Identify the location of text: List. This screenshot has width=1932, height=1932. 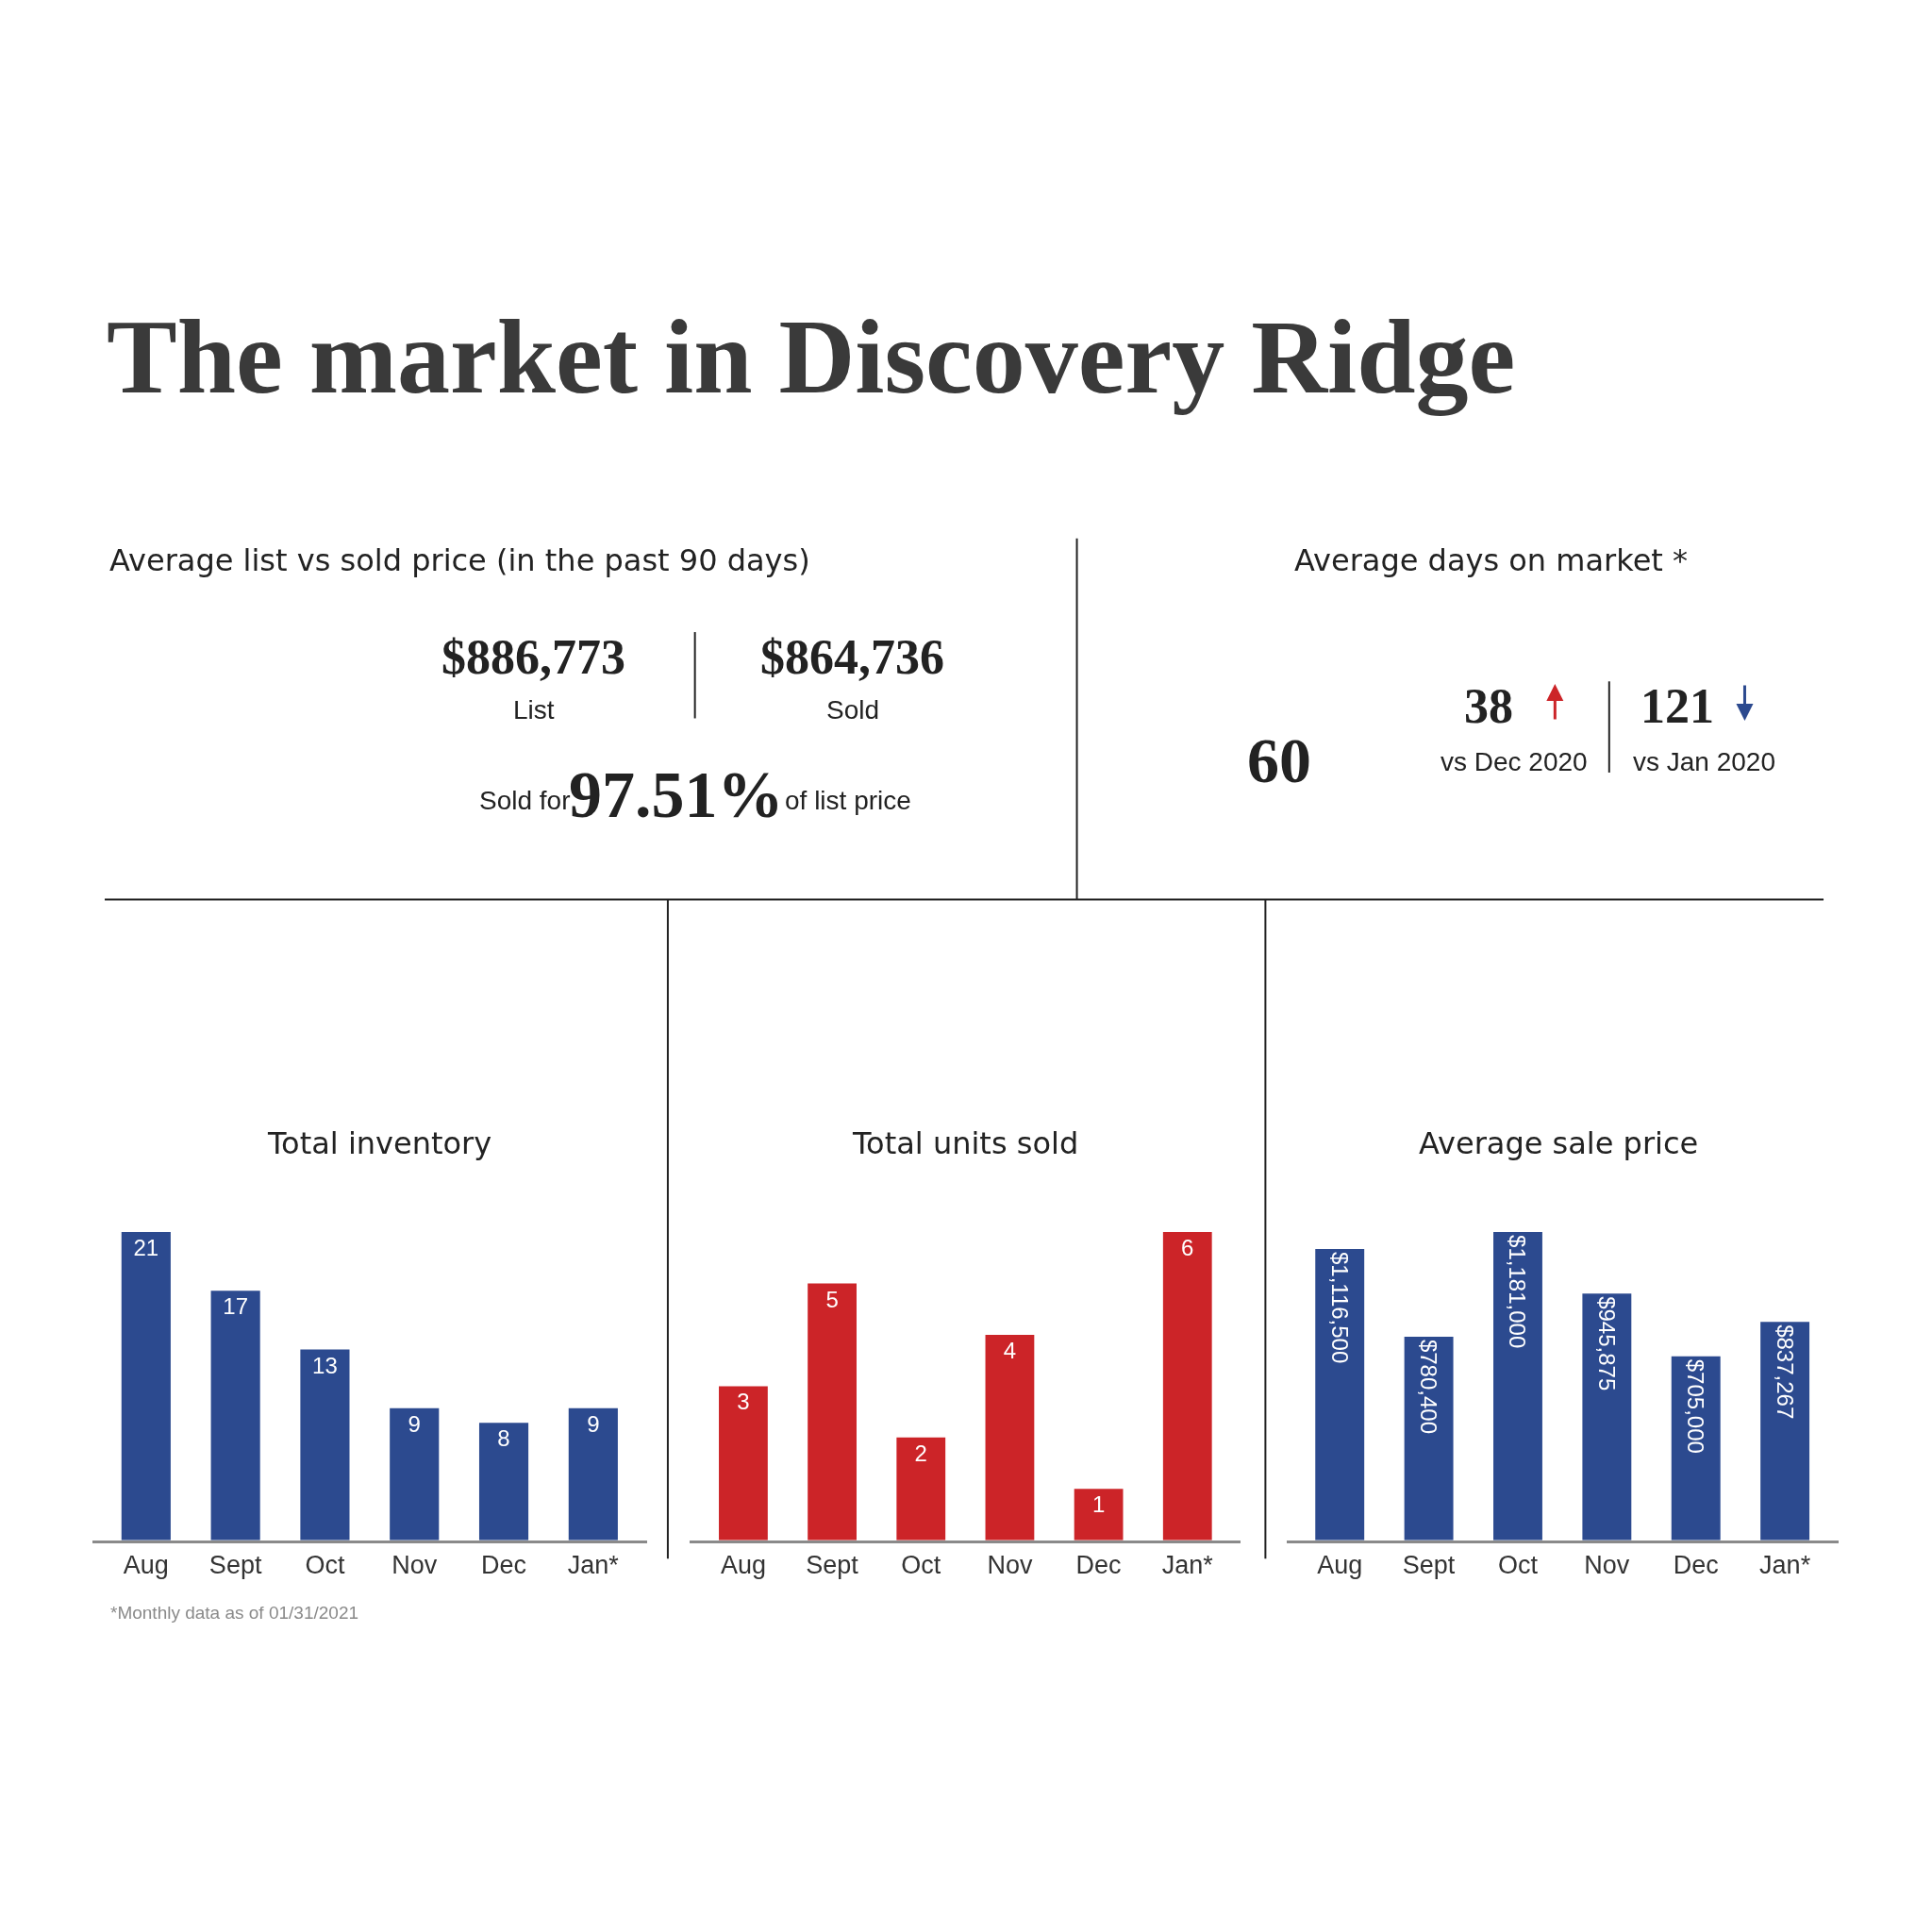
(534, 709).